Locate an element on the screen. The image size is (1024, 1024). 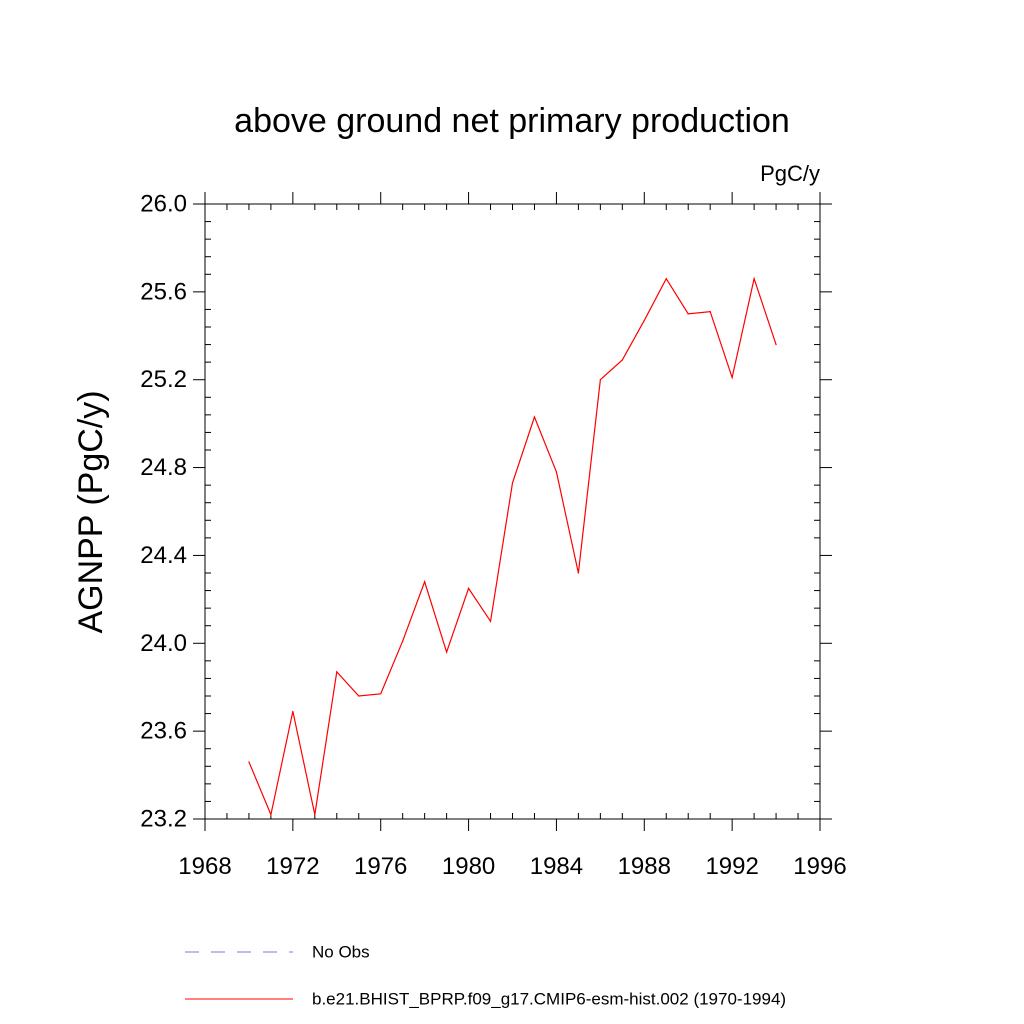
y-tick-label: 24.0 is located at coordinates (163, 643).